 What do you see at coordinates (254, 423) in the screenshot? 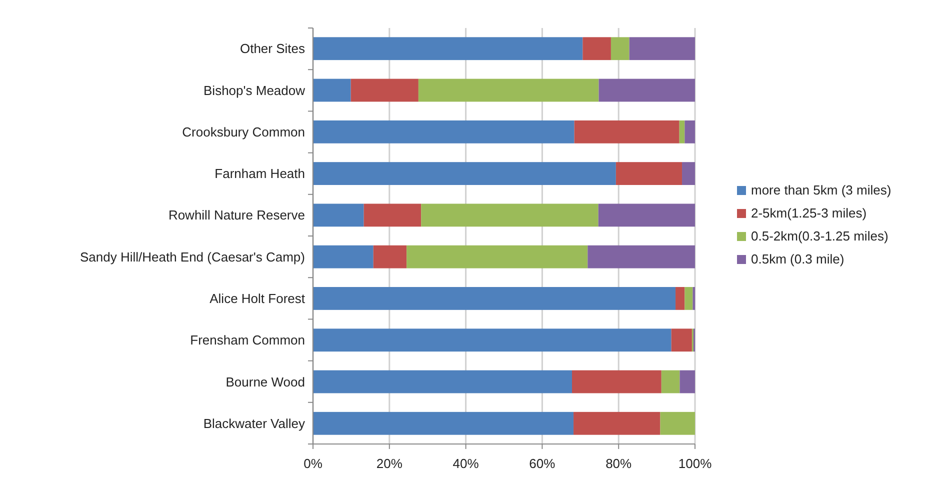
I see `y-tick-label: Blackwater Valley` at bounding box center [254, 423].